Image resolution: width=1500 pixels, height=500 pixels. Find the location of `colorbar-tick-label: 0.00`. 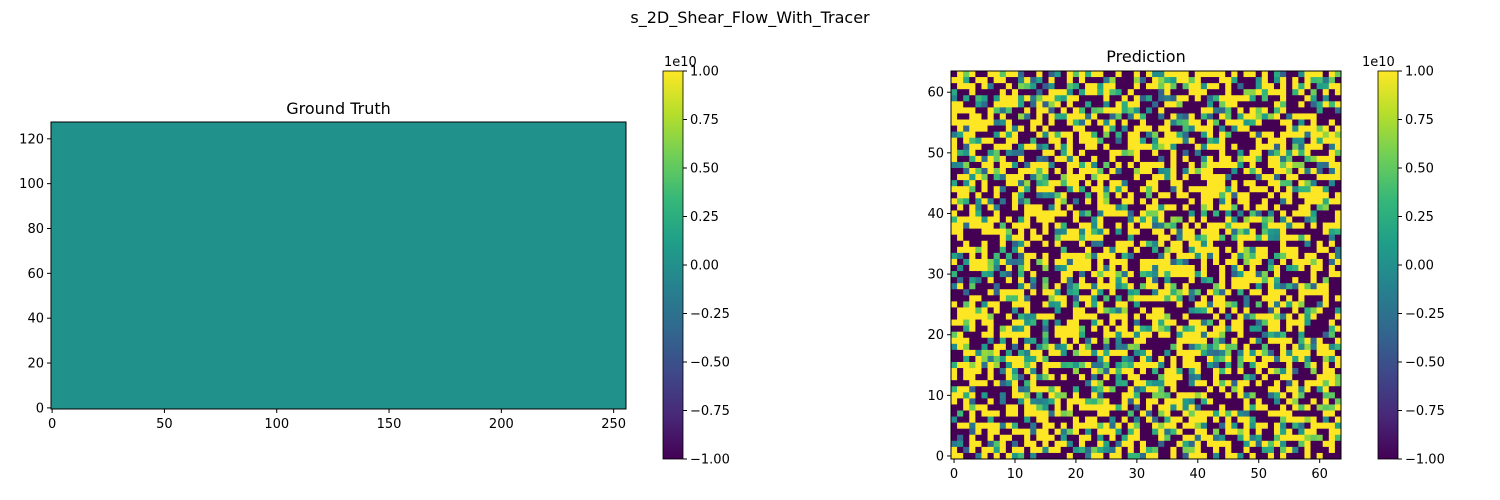

colorbar-tick-label: 0.00 is located at coordinates (1419, 266).